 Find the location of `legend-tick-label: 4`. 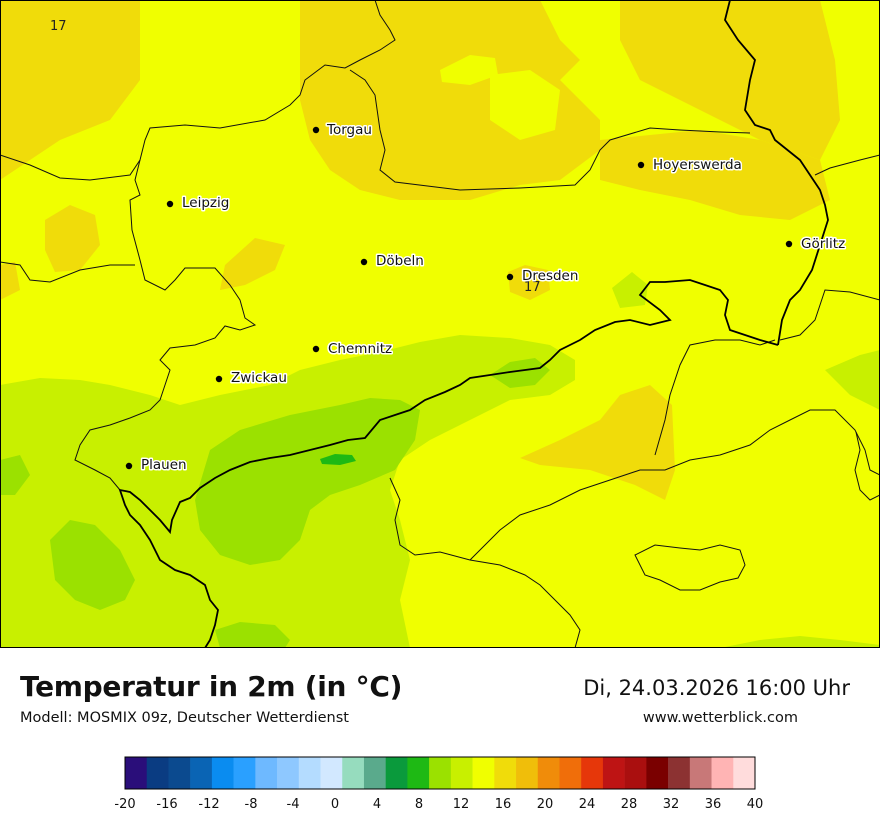

legend-tick-label: 4 is located at coordinates (377, 804).